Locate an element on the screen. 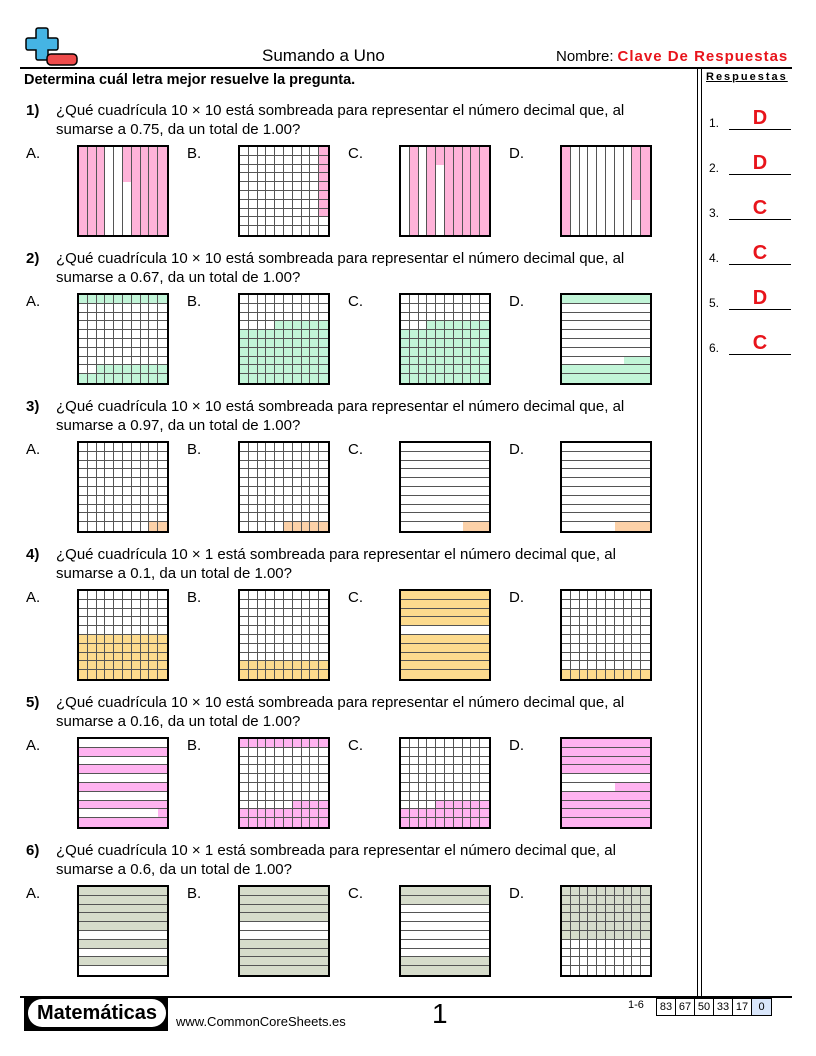 This screenshot has height=1056, width=816. answer-row: 6. C is located at coordinates (751, 344).